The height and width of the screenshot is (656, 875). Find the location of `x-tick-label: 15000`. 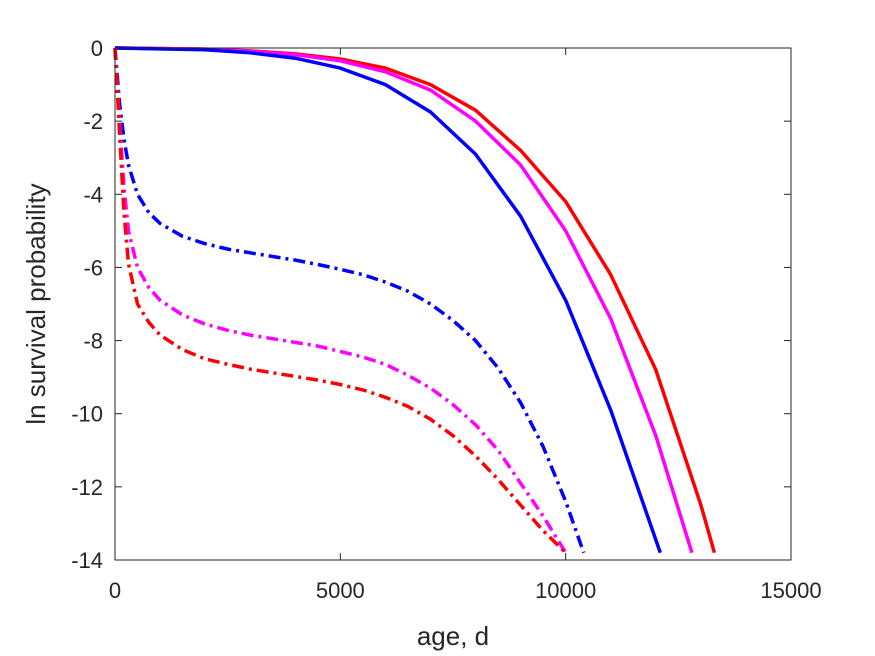

x-tick-label: 15000 is located at coordinates (790, 590).